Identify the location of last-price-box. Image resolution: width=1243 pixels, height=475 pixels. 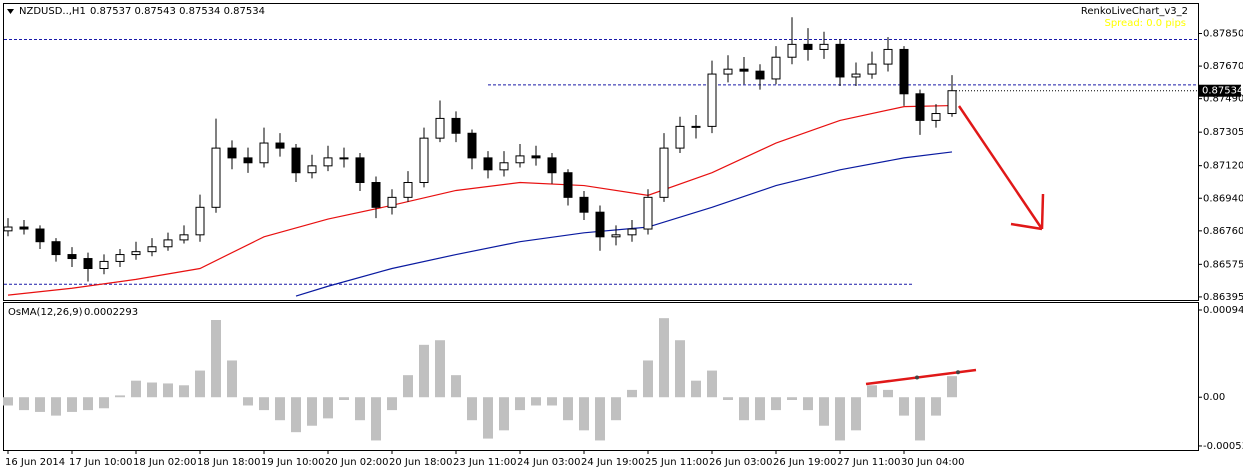
(1220, 90).